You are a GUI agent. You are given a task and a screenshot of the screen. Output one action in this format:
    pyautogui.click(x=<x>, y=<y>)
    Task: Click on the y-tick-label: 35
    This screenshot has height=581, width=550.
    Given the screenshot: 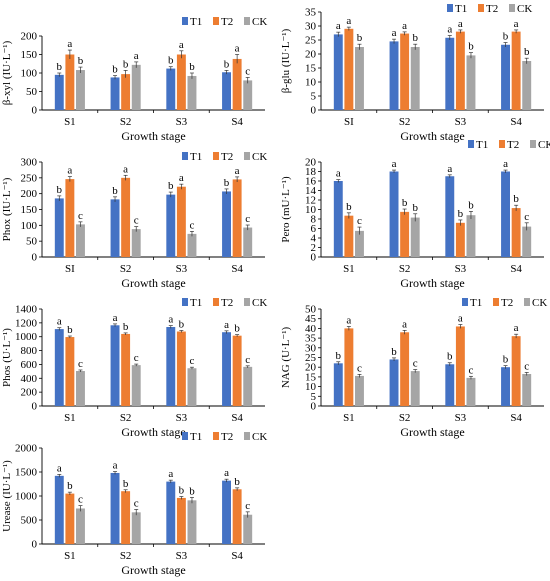 What is the action you would take?
    pyautogui.click(x=311, y=13)
    